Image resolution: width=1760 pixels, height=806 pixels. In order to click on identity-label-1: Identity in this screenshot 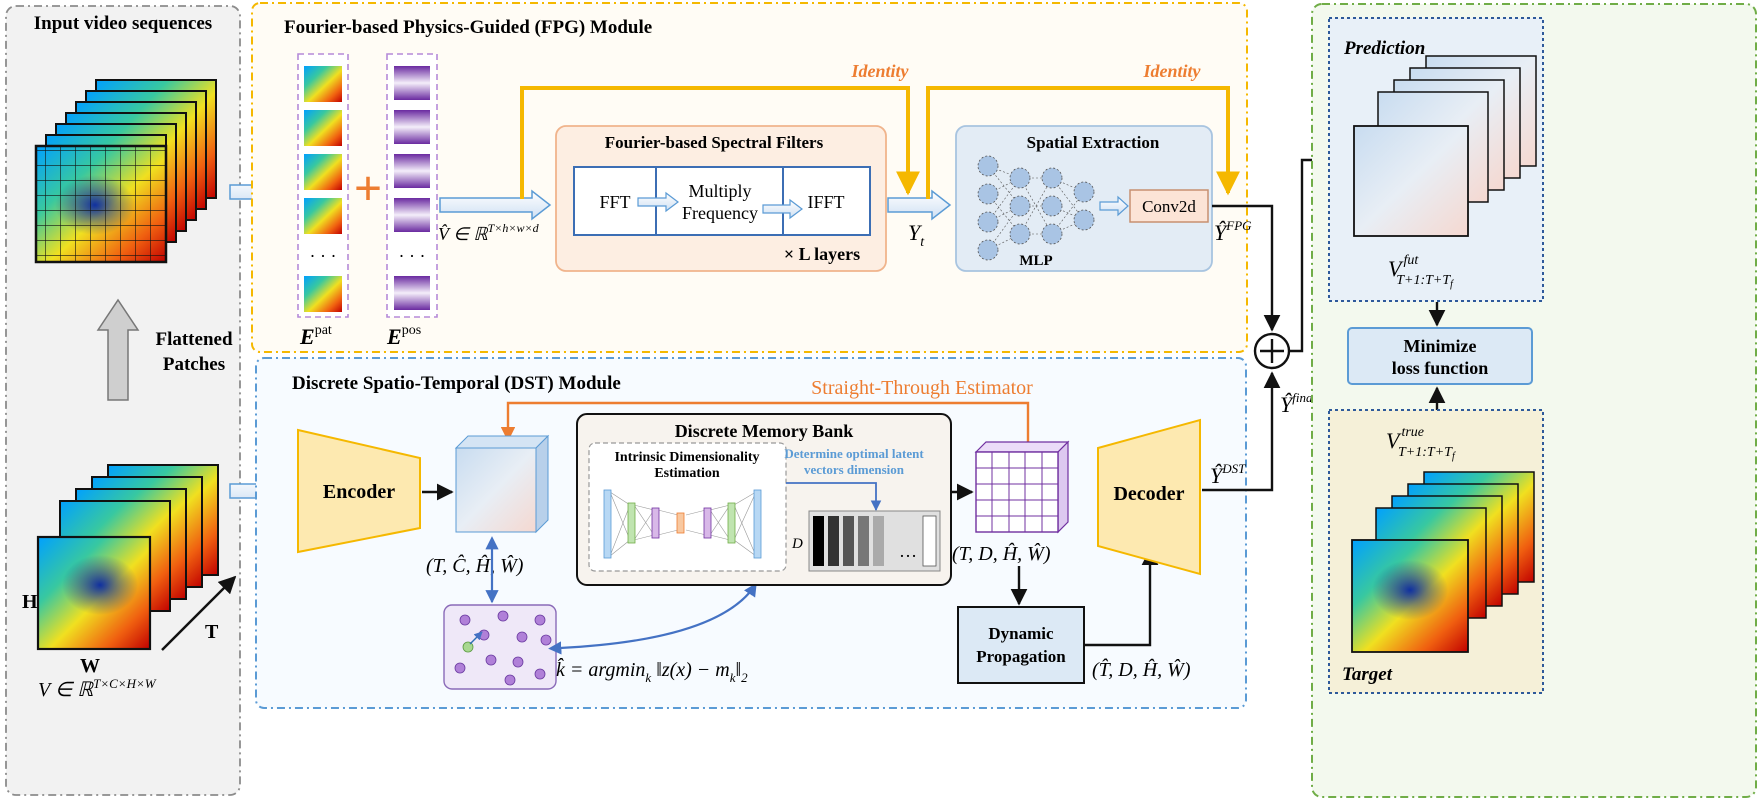, I will do `click(880, 71)`.